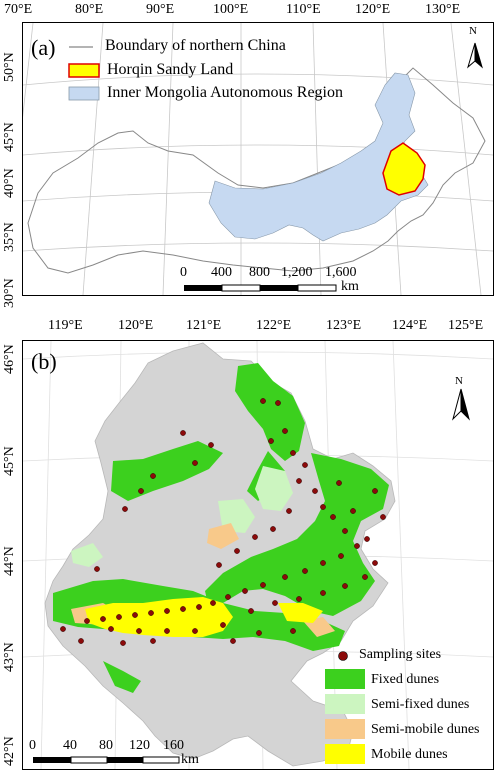  Describe the element at coordinates (204, 617) in the screenshot. I see `mobile-dunes-areas` at that location.